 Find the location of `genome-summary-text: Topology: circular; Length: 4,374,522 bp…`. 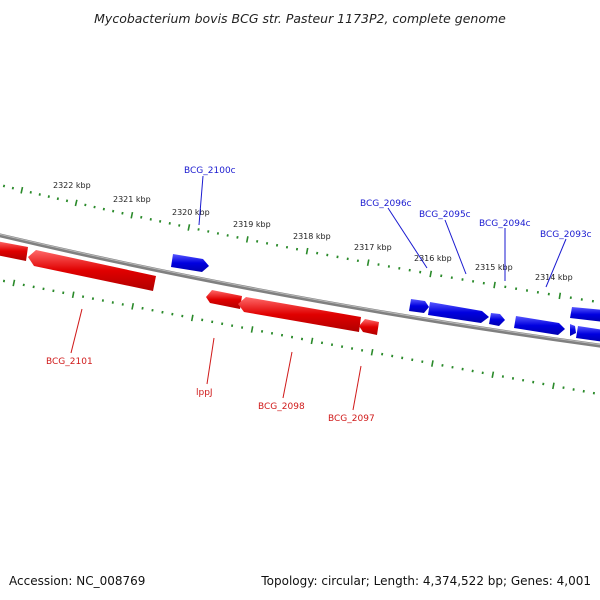

genome-summary-text: Topology: circular; Length: 4,374,522 bp… is located at coordinates (425, 581).